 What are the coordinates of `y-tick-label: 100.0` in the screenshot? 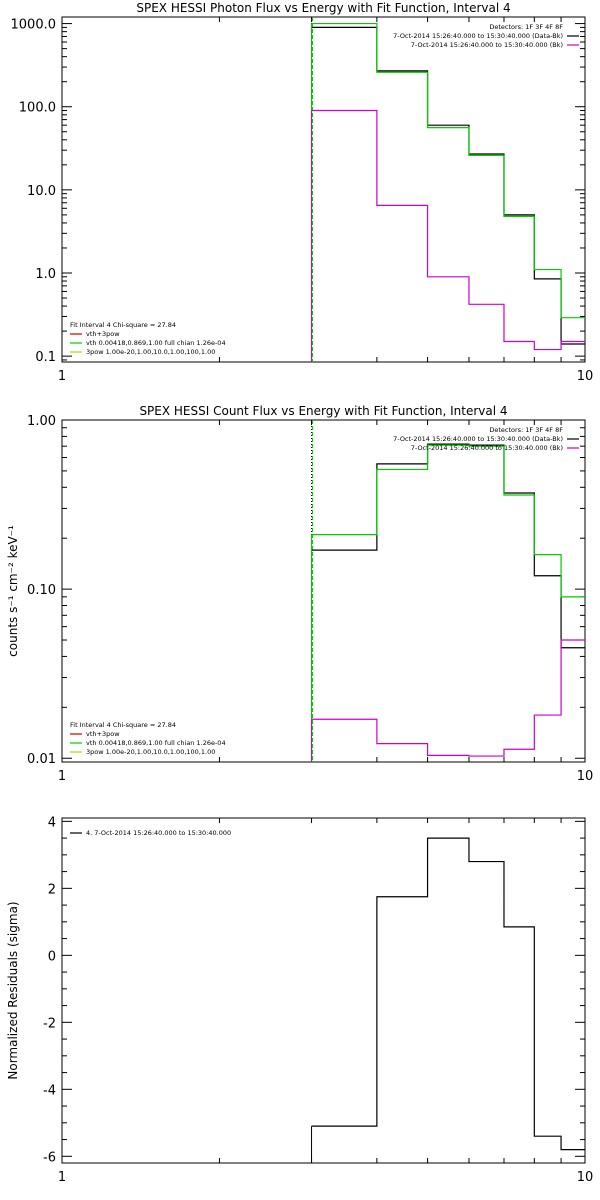 It's located at (37, 108).